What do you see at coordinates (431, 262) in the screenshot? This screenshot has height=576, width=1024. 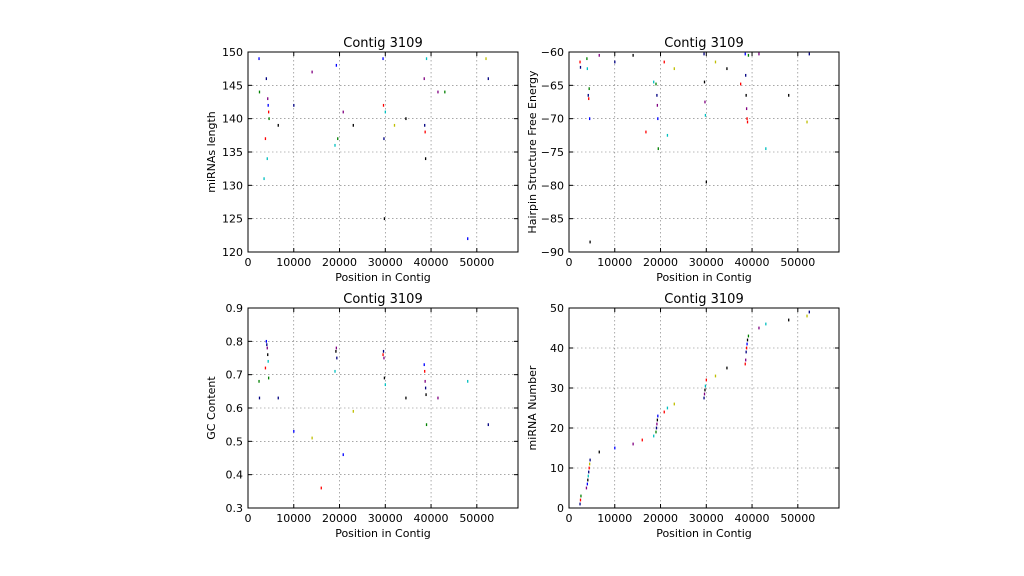 I see `x-tick-label: 40000` at bounding box center [431, 262].